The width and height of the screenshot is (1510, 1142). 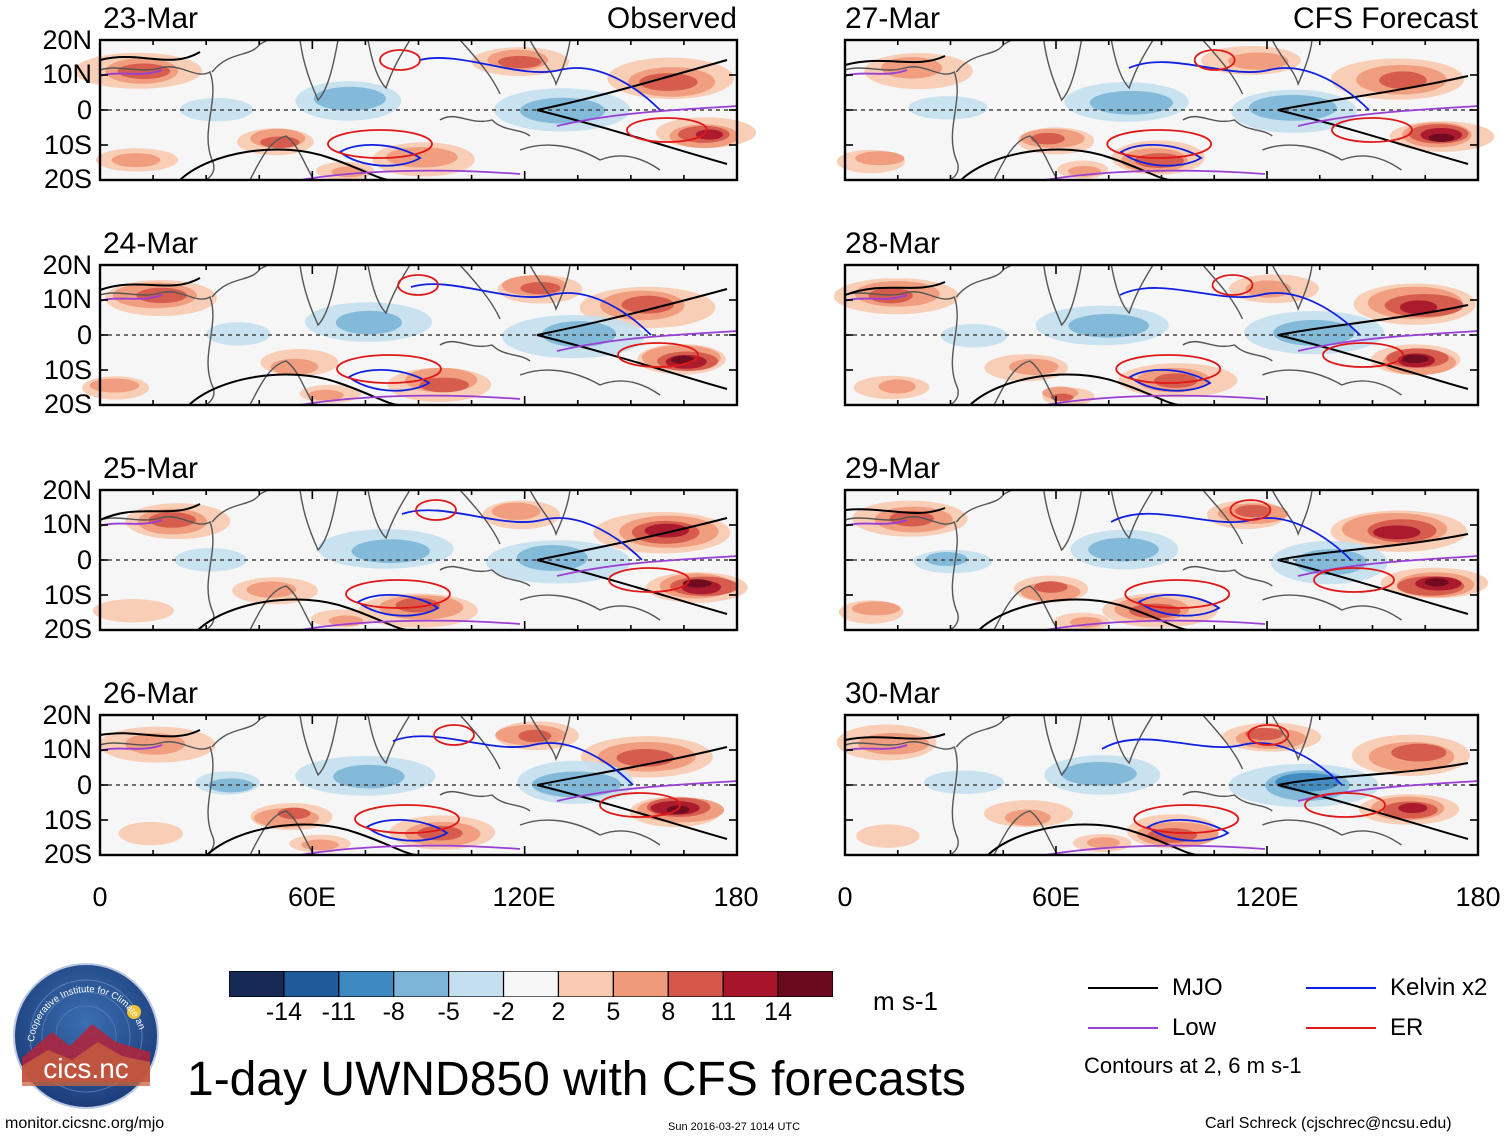 I want to click on footer-url: monitor.cicsnc.org/mjo, so click(x=85, y=1123).